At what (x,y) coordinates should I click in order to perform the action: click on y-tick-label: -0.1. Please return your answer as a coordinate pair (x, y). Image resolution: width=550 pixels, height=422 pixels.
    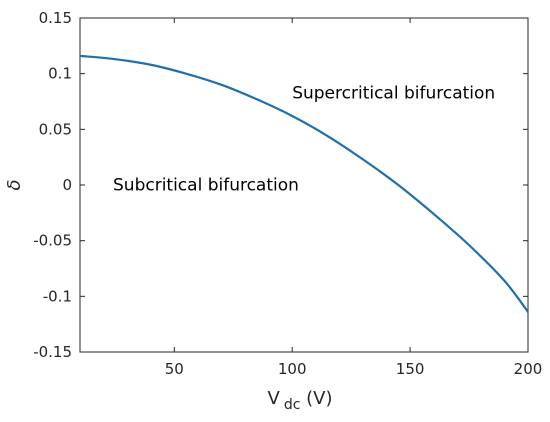
    Looking at the image, I should click on (57, 296).